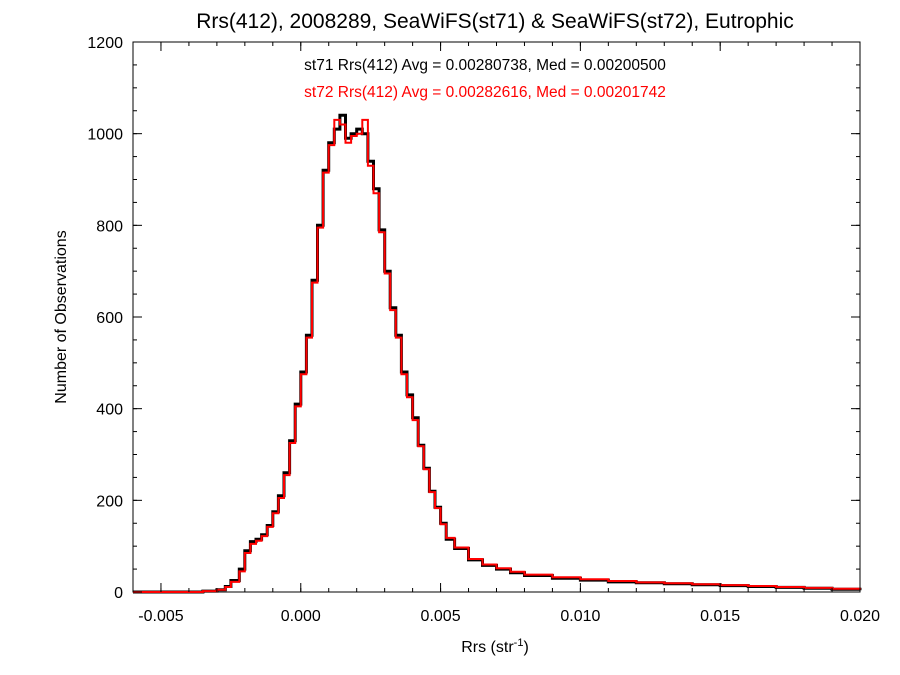 The image size is (900, 675). What do you see at coordinates (118, 593) in the screenshot?
I see `y-tick-label: 0` at bounding box center [118, 593].